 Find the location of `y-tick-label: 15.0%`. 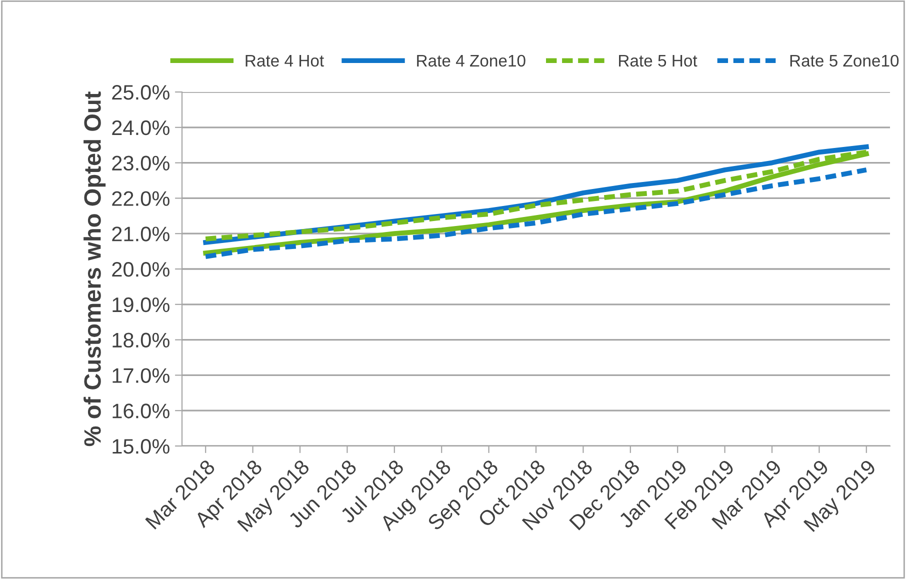

y-tick-label: 15.0% is located at coordinates (141, 446).